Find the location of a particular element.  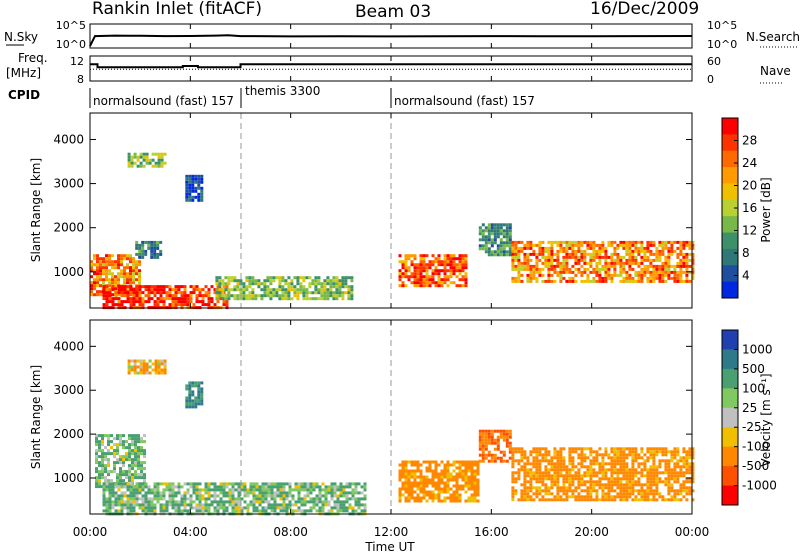

x-tick-label: 04:00 is located at coordinates (190, 532).